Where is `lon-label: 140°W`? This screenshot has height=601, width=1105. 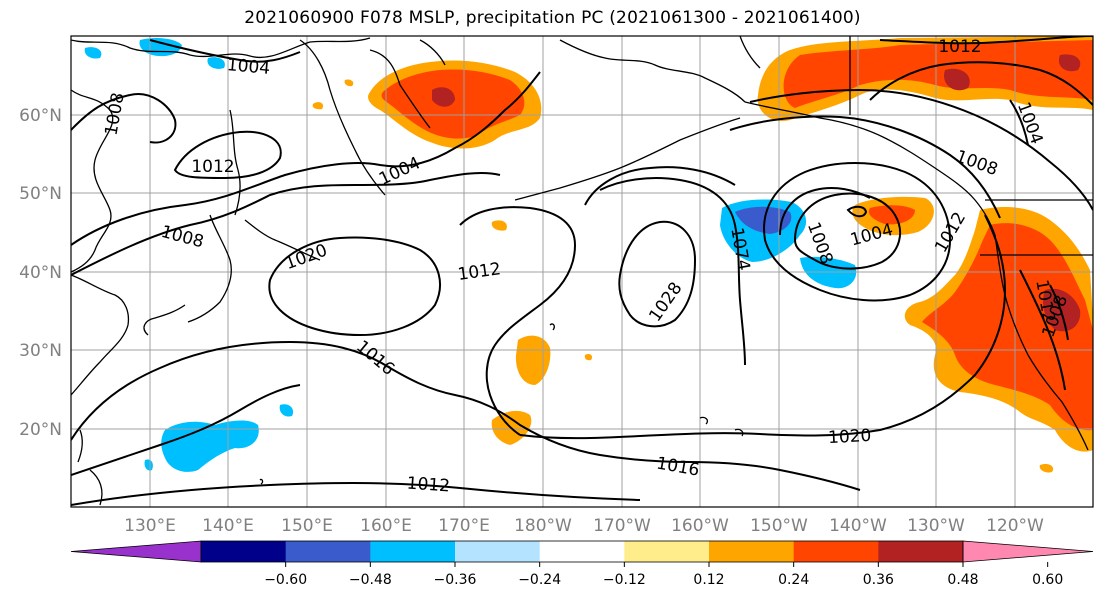 lon-label: 140°W is located at coordinates (858, 526).